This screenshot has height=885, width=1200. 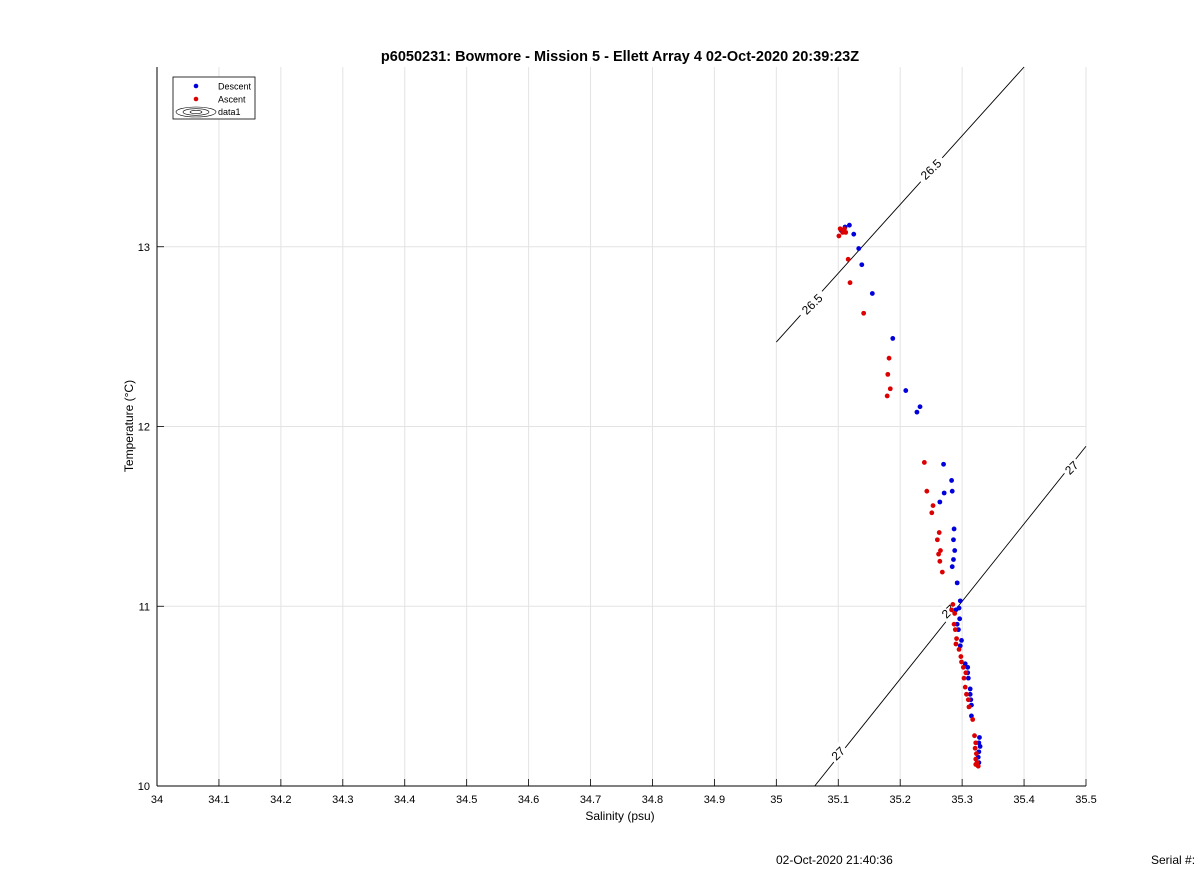 I want to click on x-tick-label: 34.3, so click(x=342, y=800).